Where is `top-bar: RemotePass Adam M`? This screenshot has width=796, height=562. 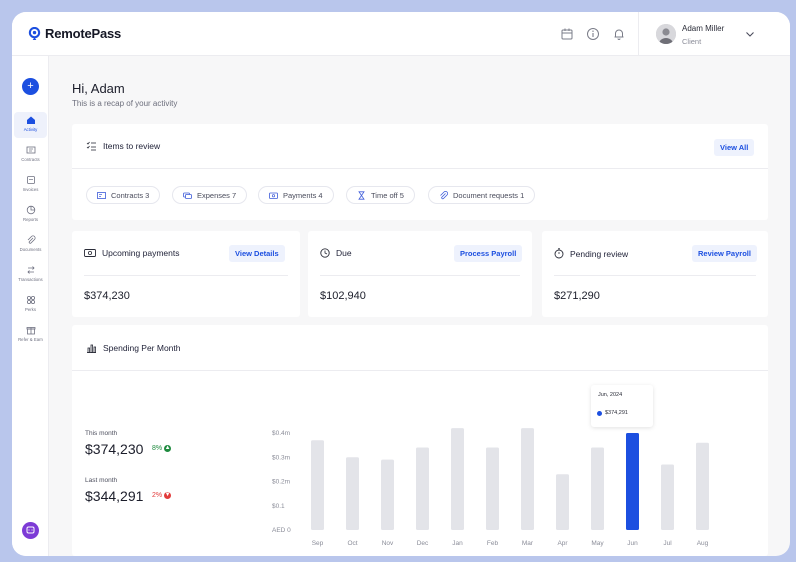 top-bar: RemotePass Adam M is located at coordinates (401, 34).